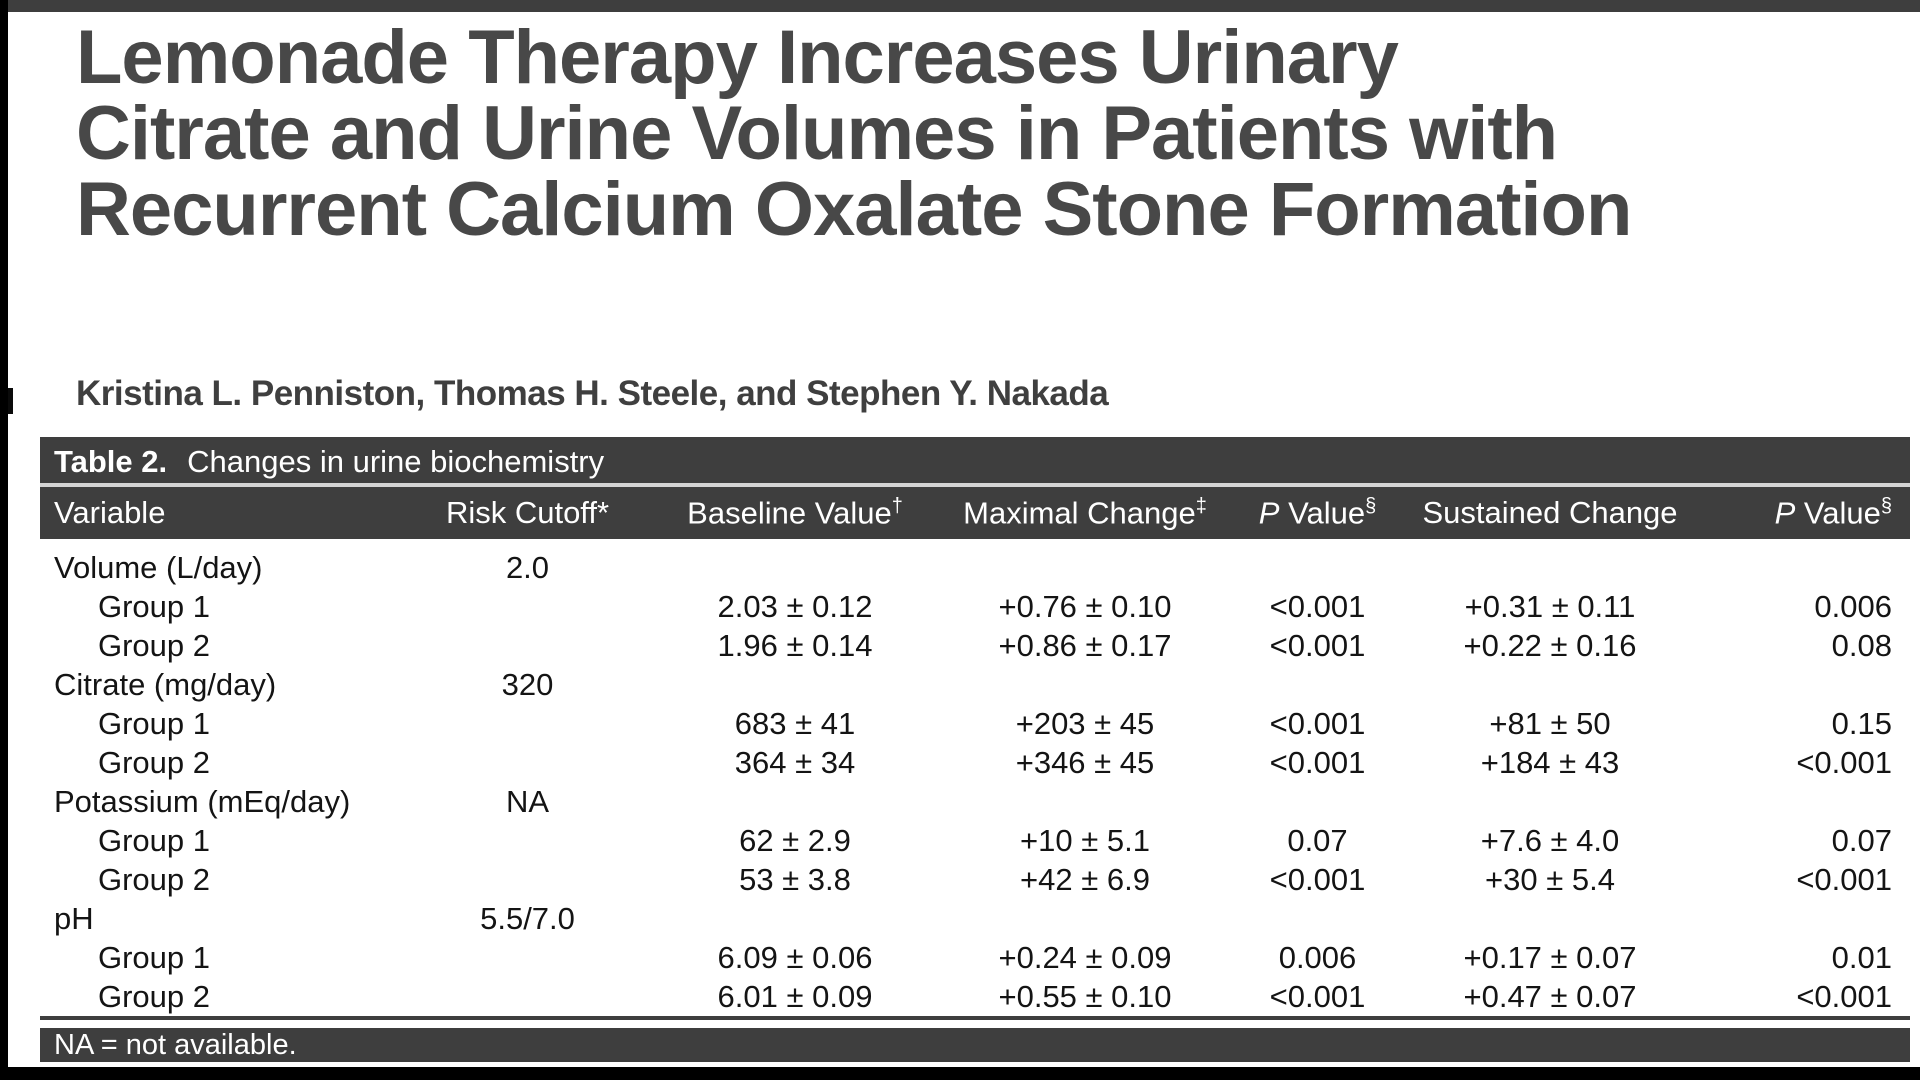  Describe the element at coordinates (527, 801) in the screenshot. I see `table-cell: NA` at that location.